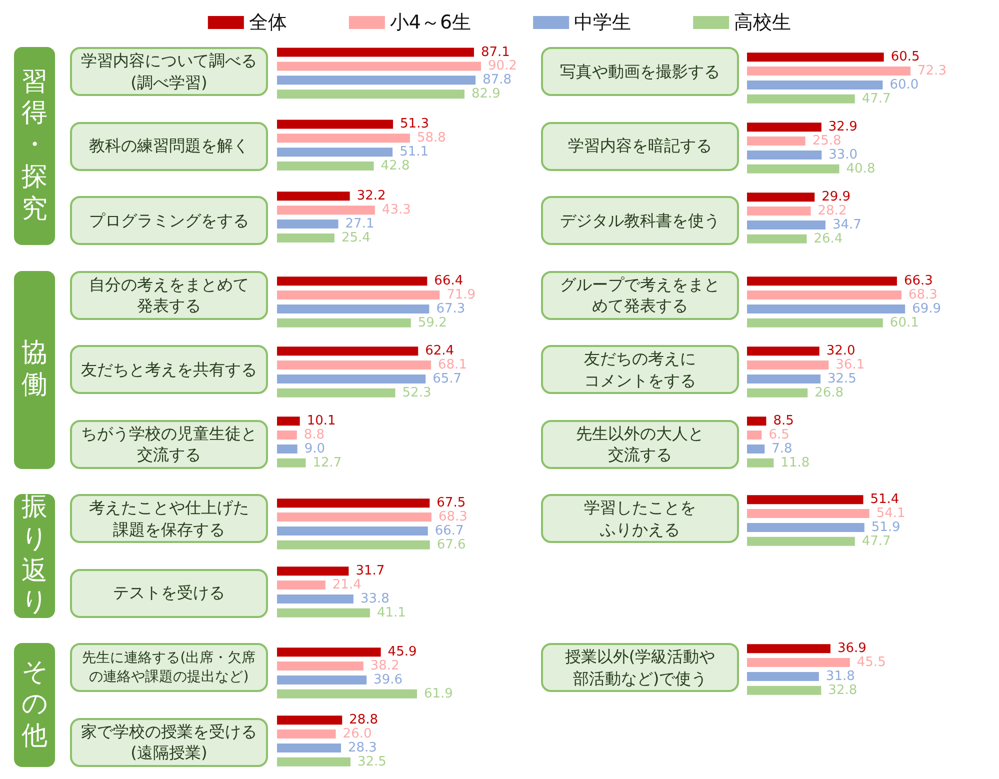  Describe the element at coordinates (640, 295) in the screenshot. I see `y-tick-label: グループで考えをまとめて発表する` at that location.